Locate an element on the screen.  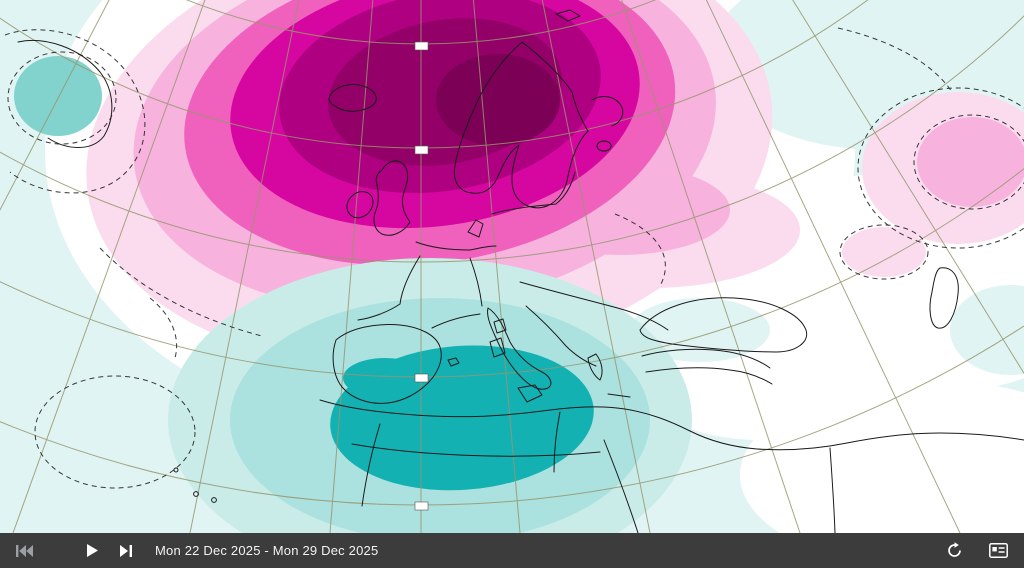
skip-to-start-icon is located at coordinates (24, 550).